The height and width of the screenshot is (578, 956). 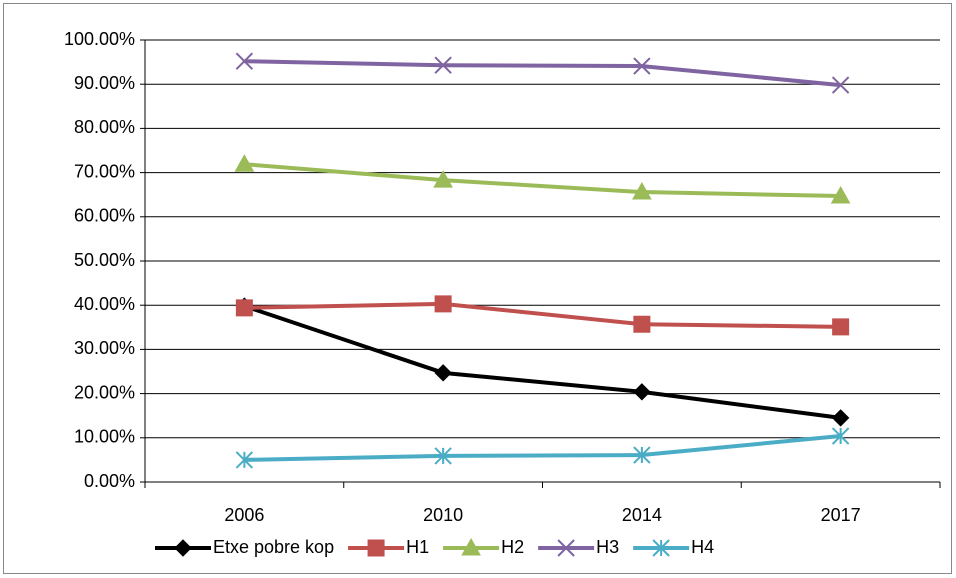 I want to click on y-tick-label: 80.00%, so click(x=104, y=127).